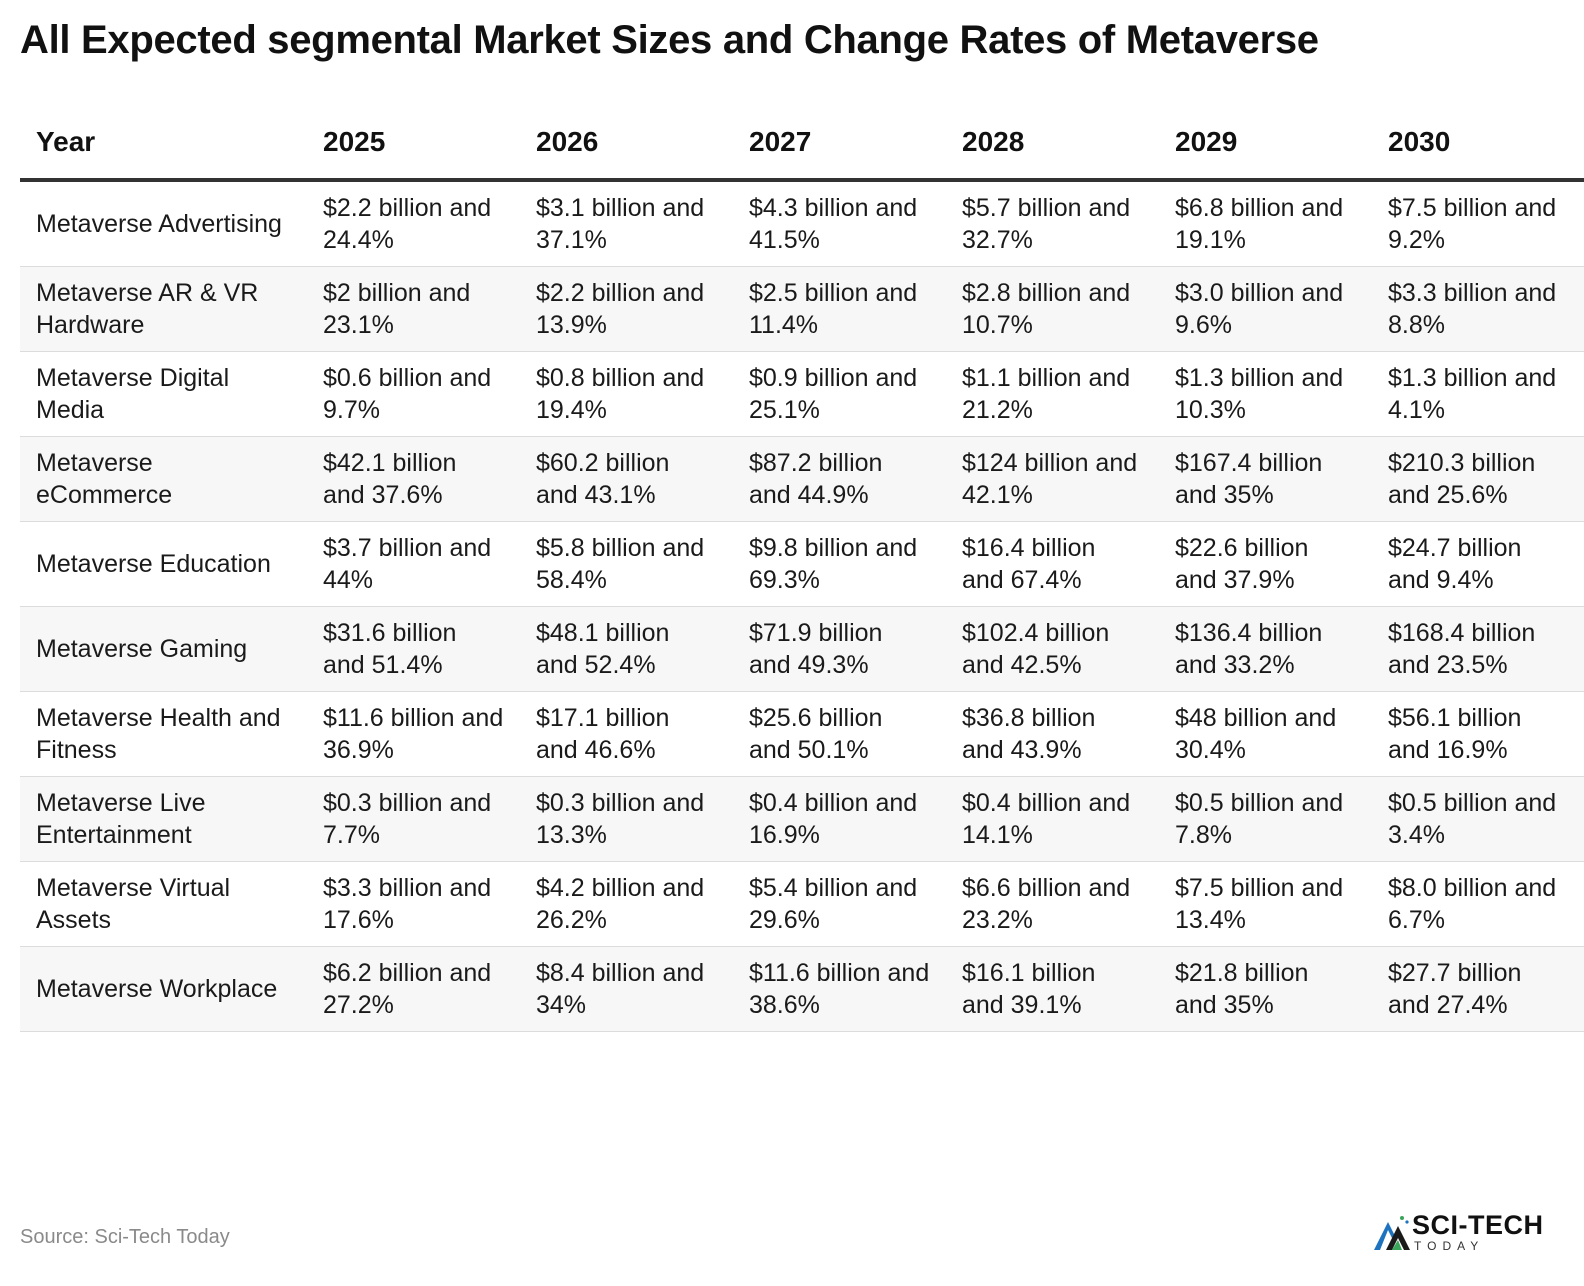 The image size is (1584, 1286). I want to click on segment-name-cell: Metaverse Gaming, so click(142, 649).